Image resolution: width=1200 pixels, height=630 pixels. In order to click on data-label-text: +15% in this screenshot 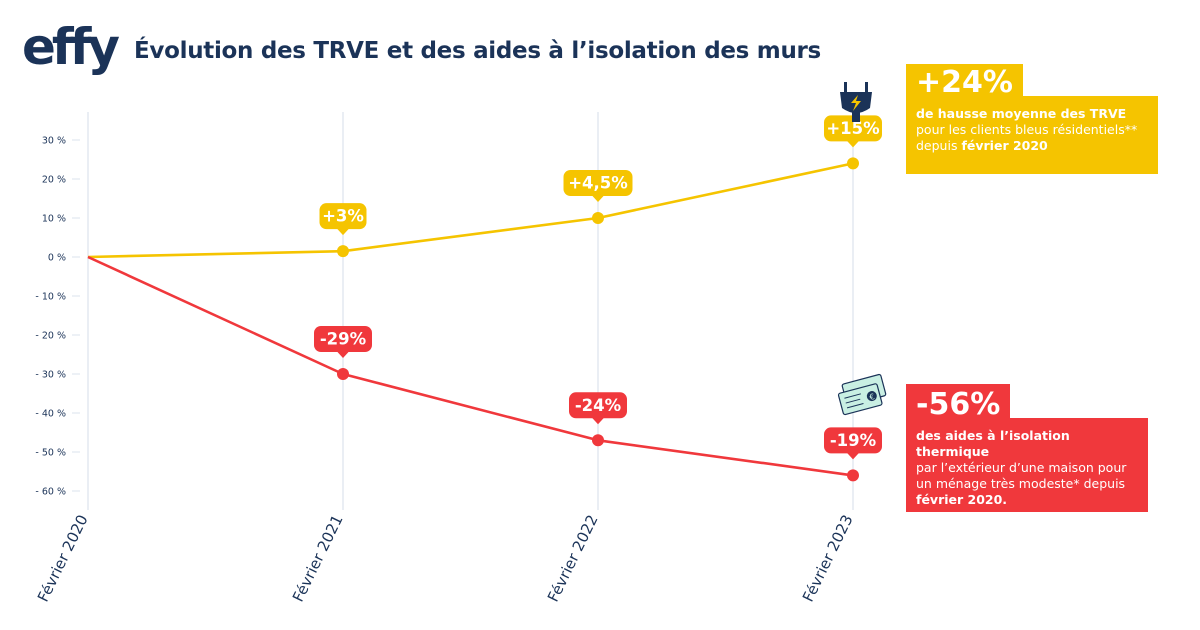, I will do `click(853, 128)`.